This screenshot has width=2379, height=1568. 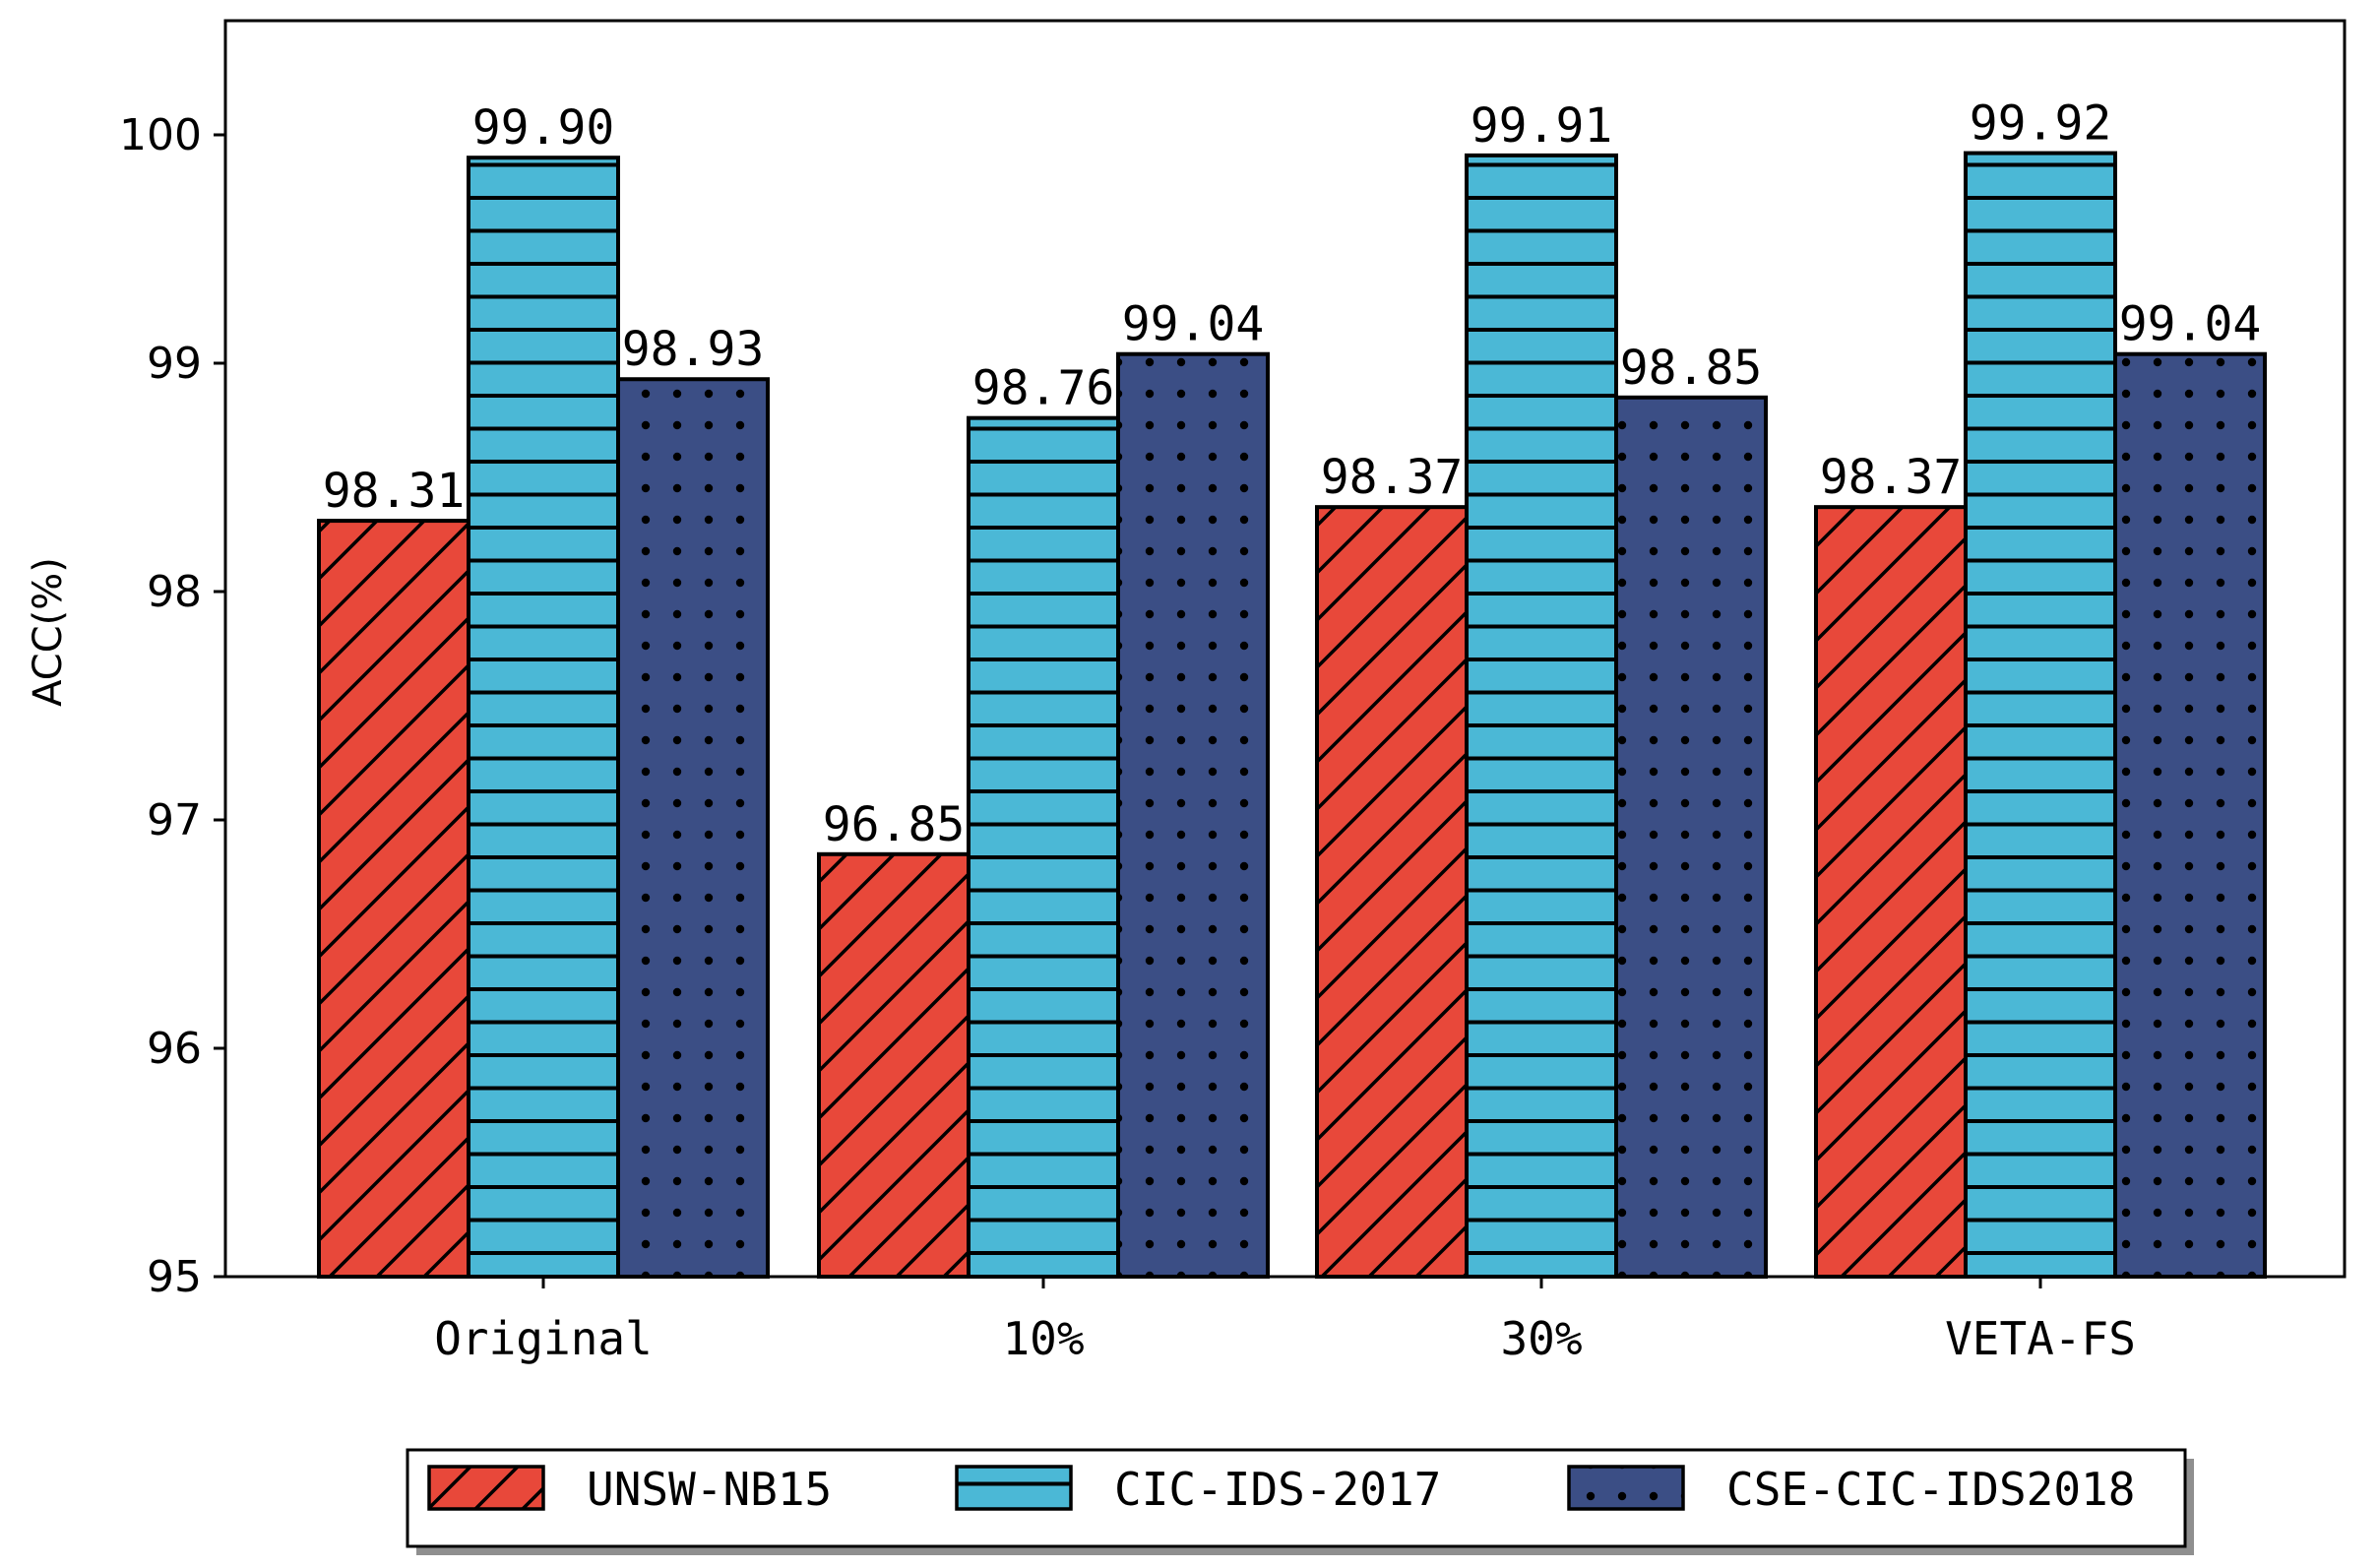 What do you see at coordinates (160, 135) in the screenshot?
I see `y-tick-label: 100` at bounding box center [160, 135].